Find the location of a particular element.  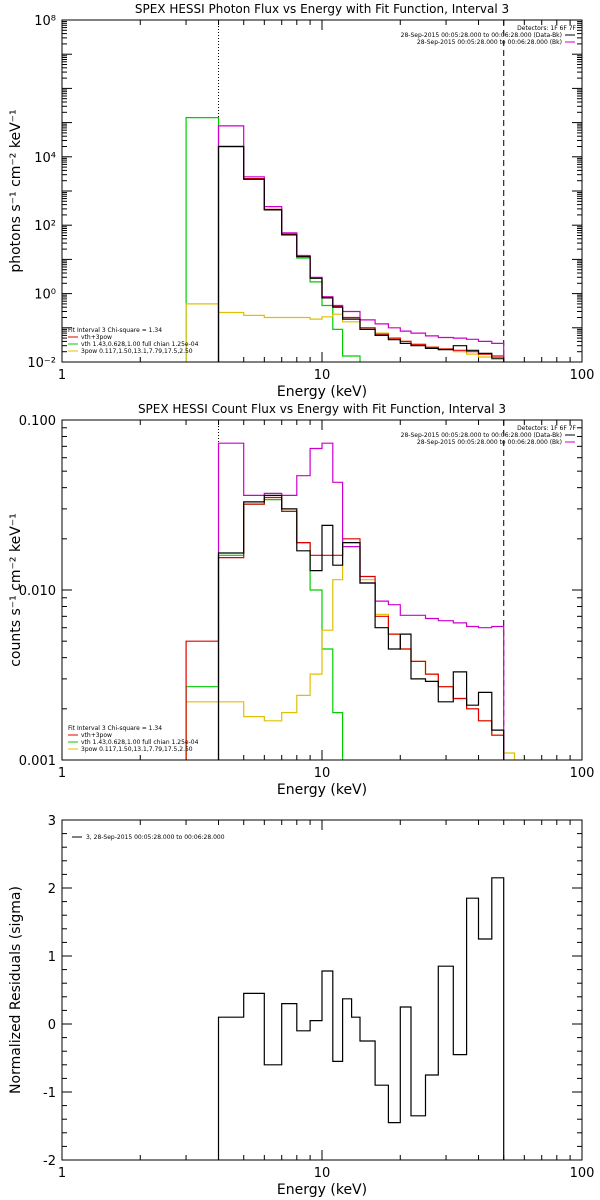

y-tick-label: 10² is located at coordinates (45, 226).